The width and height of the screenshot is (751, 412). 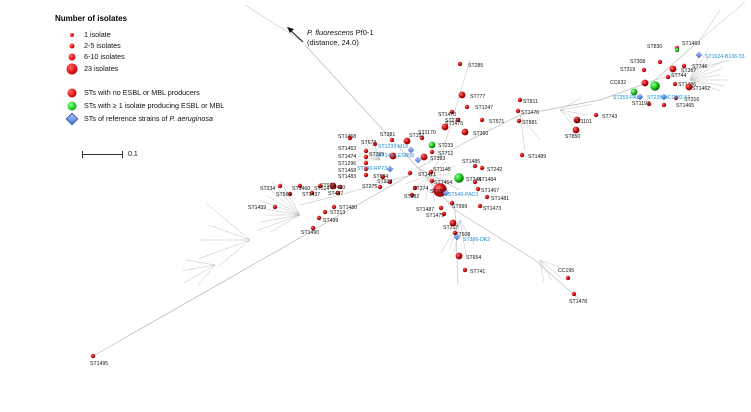 I want to click on st-label-st1197: ST1197, so click(x=641, y=104).